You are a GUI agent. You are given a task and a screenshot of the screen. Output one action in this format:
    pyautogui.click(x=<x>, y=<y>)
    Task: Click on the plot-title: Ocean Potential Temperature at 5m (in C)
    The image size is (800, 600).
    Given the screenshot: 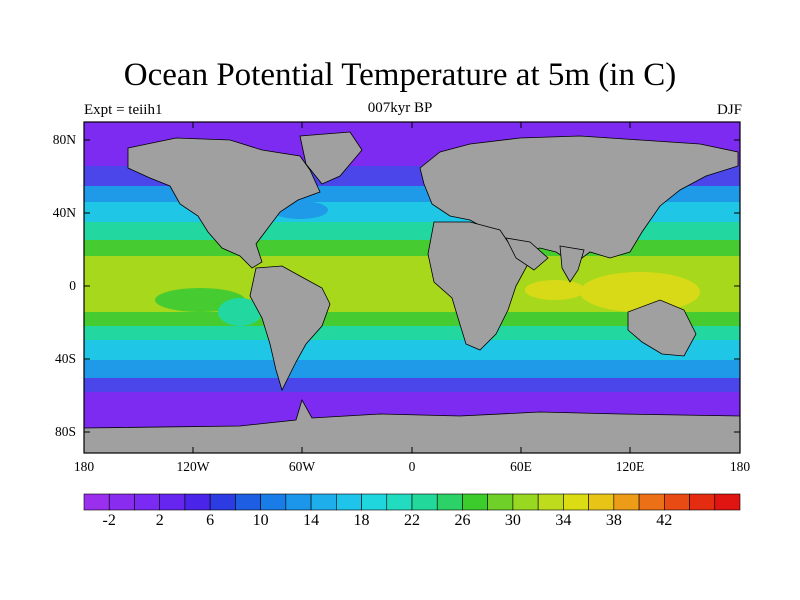 What is the action you would take?
    pyautogui.click(x=400, y=75)
    